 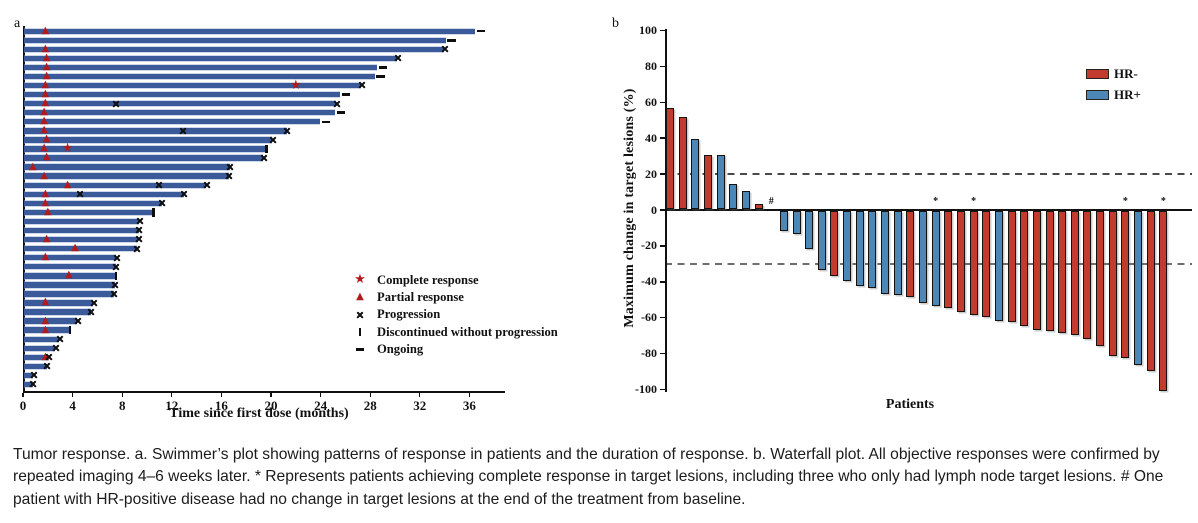 I want to click on swimmer-x-tick-label: 4, so click(x=72, y=405).